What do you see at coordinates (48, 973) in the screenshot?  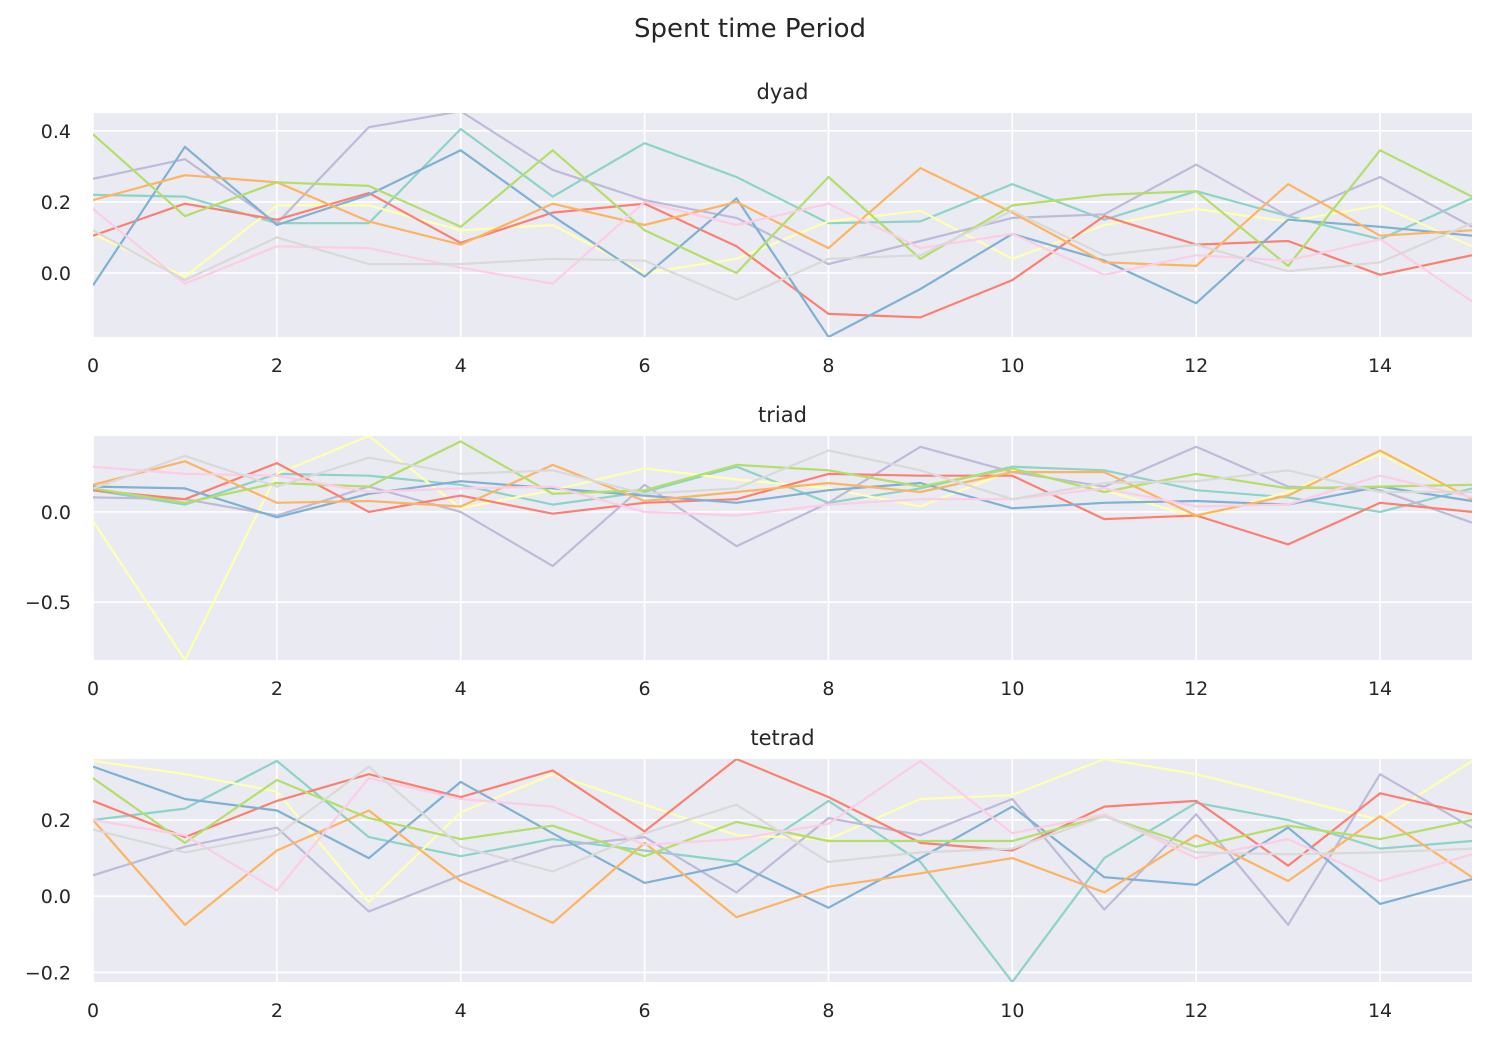 I see `y-tick-label: −0.2` at bounding box center [48, 973].